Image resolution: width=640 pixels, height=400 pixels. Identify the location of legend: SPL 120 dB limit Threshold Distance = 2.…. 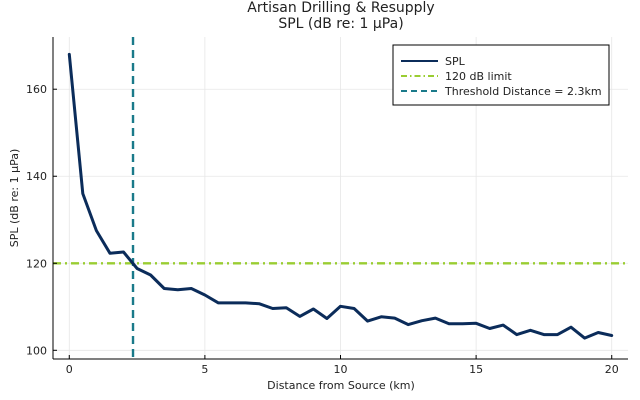
(501, 75).